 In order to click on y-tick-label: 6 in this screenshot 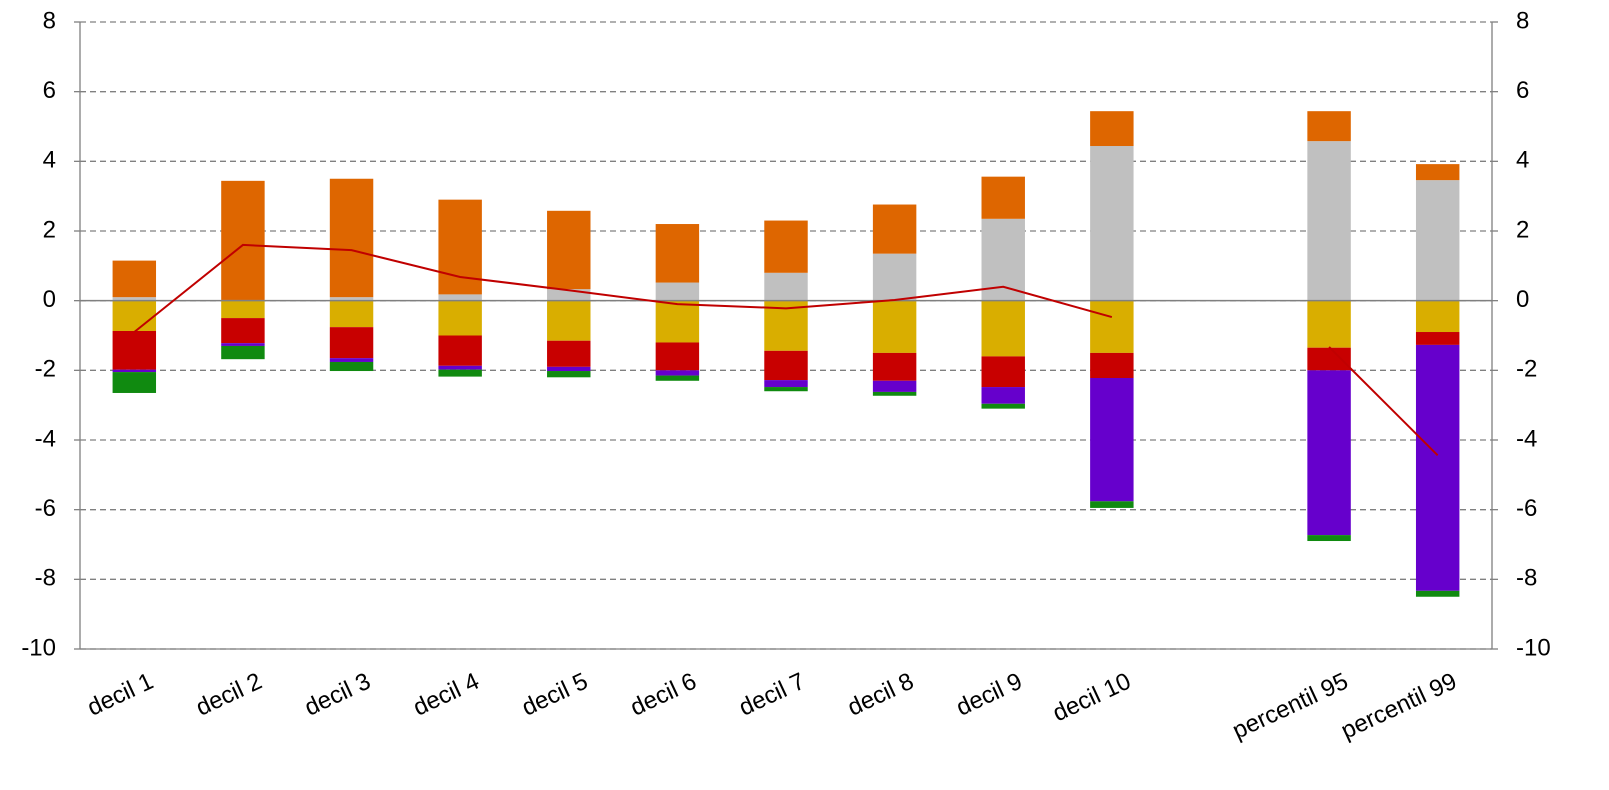, I will do `click(49, 90)`.